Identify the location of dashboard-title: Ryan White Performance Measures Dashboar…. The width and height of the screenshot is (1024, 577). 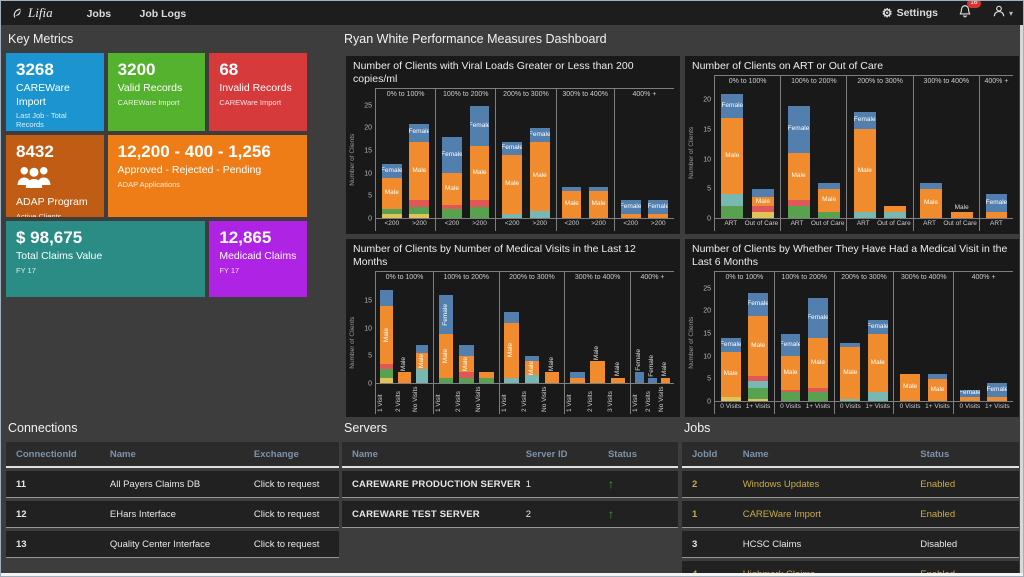
(475, 39).